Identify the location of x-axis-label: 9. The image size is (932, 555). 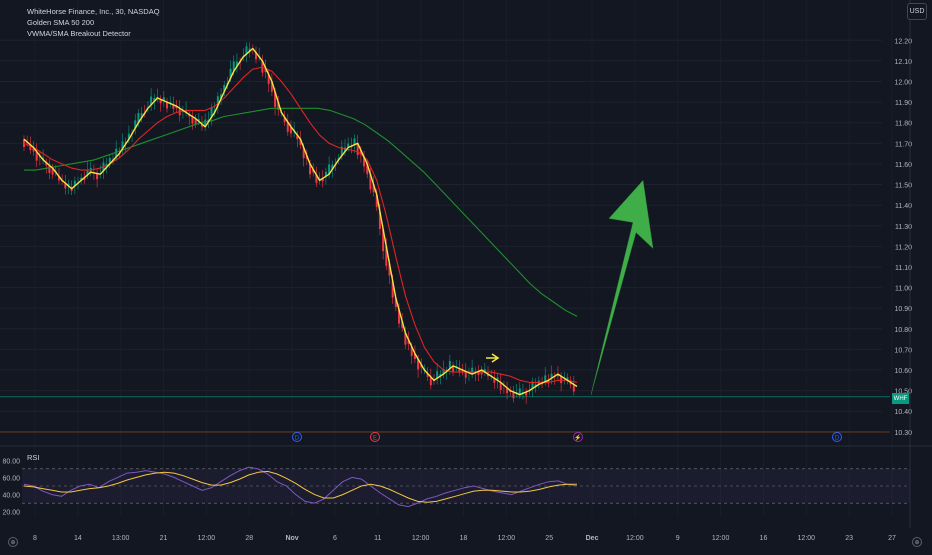
(678, 538).